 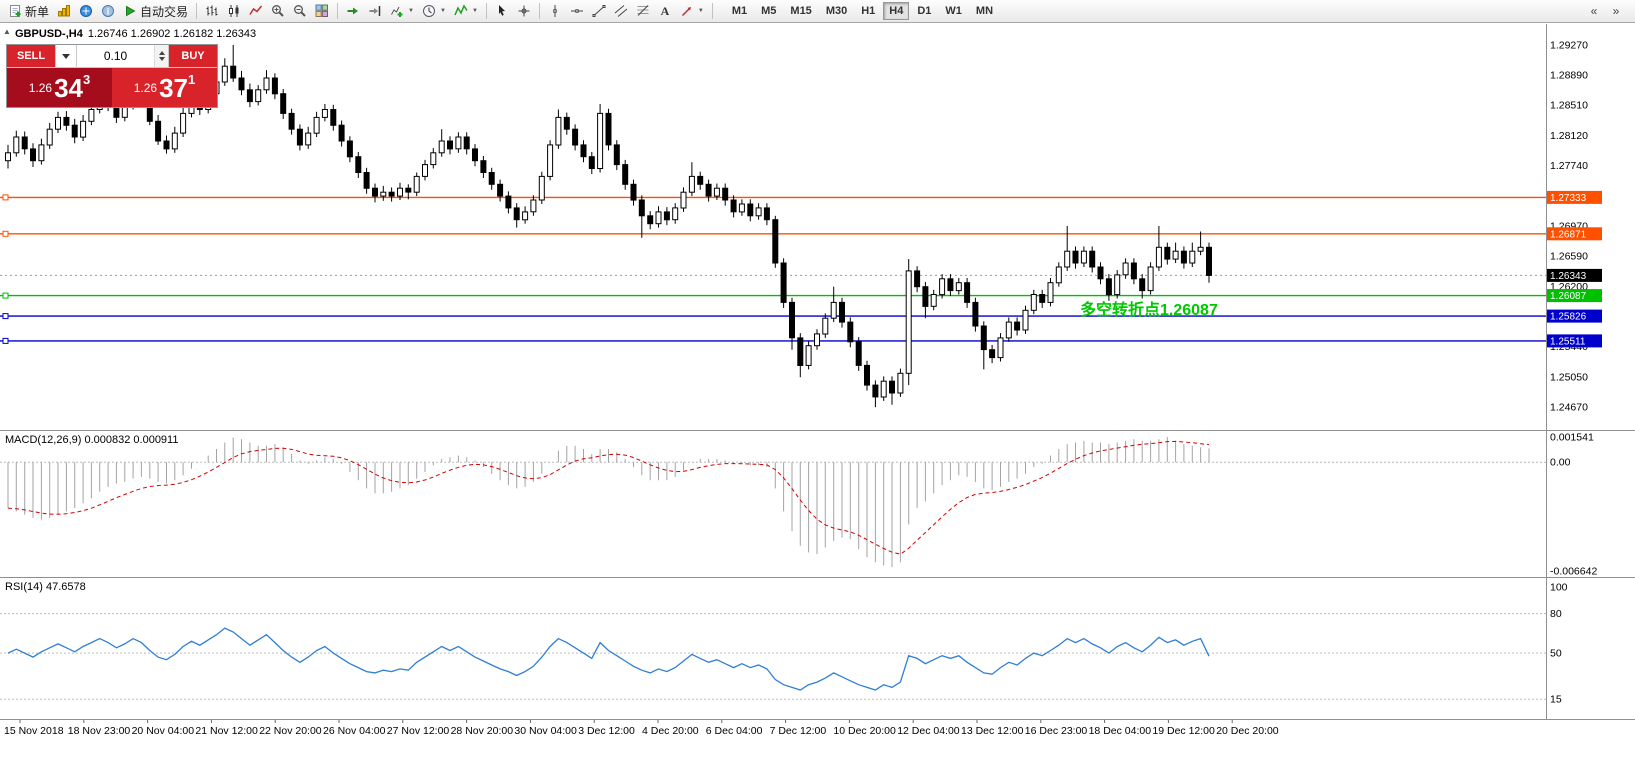 I want to click on chart-shift-icon, so click(x=375, y=11).